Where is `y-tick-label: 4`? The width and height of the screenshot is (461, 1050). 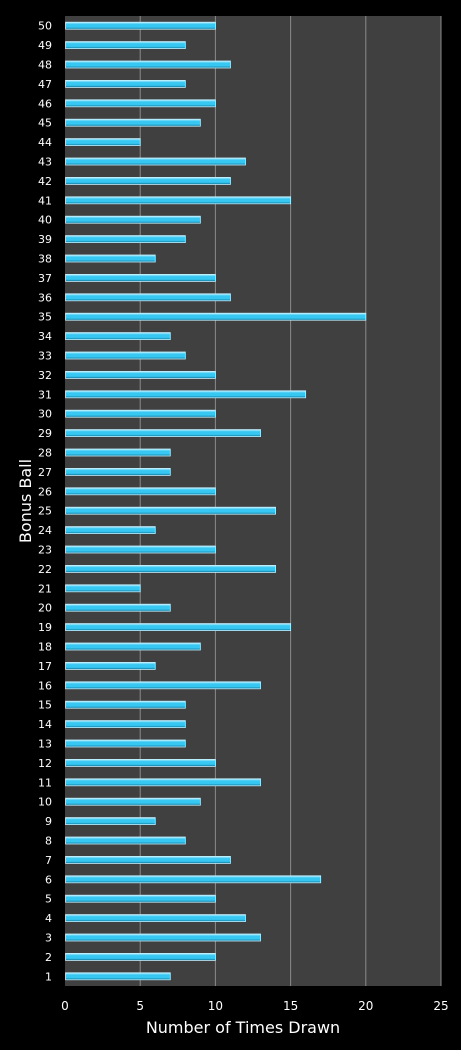
y-tick-label: 4 is located at coordinates (48, 918).